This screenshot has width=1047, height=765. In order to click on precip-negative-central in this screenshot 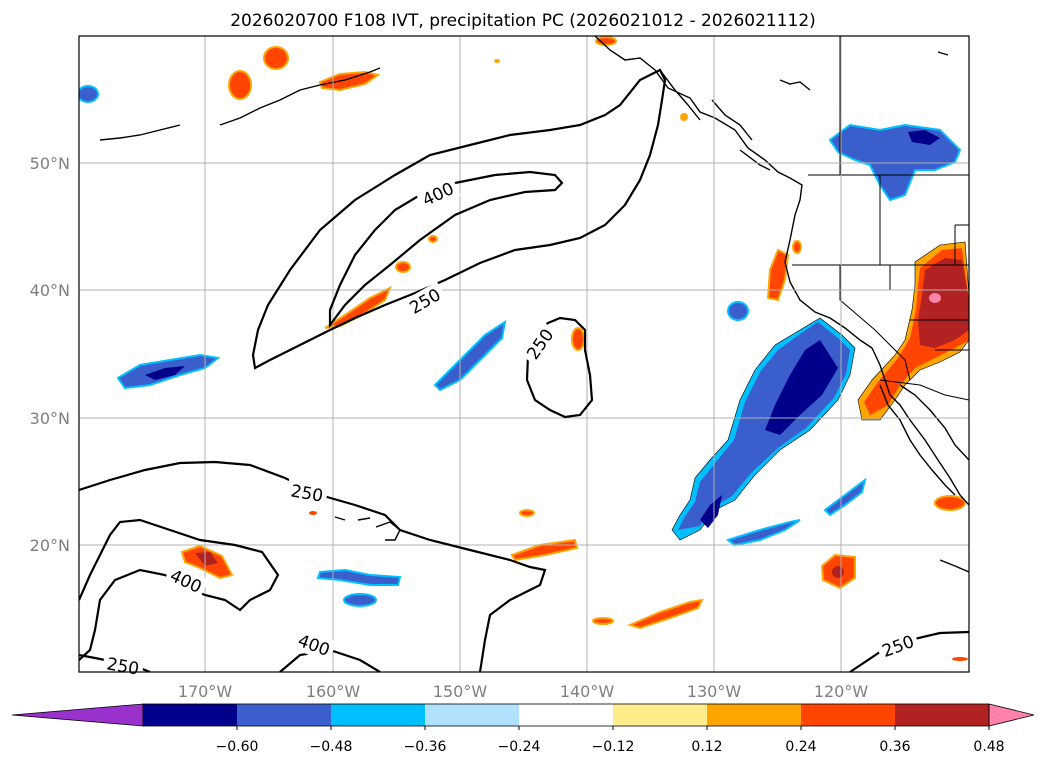, I will do `click(470, 355)`.